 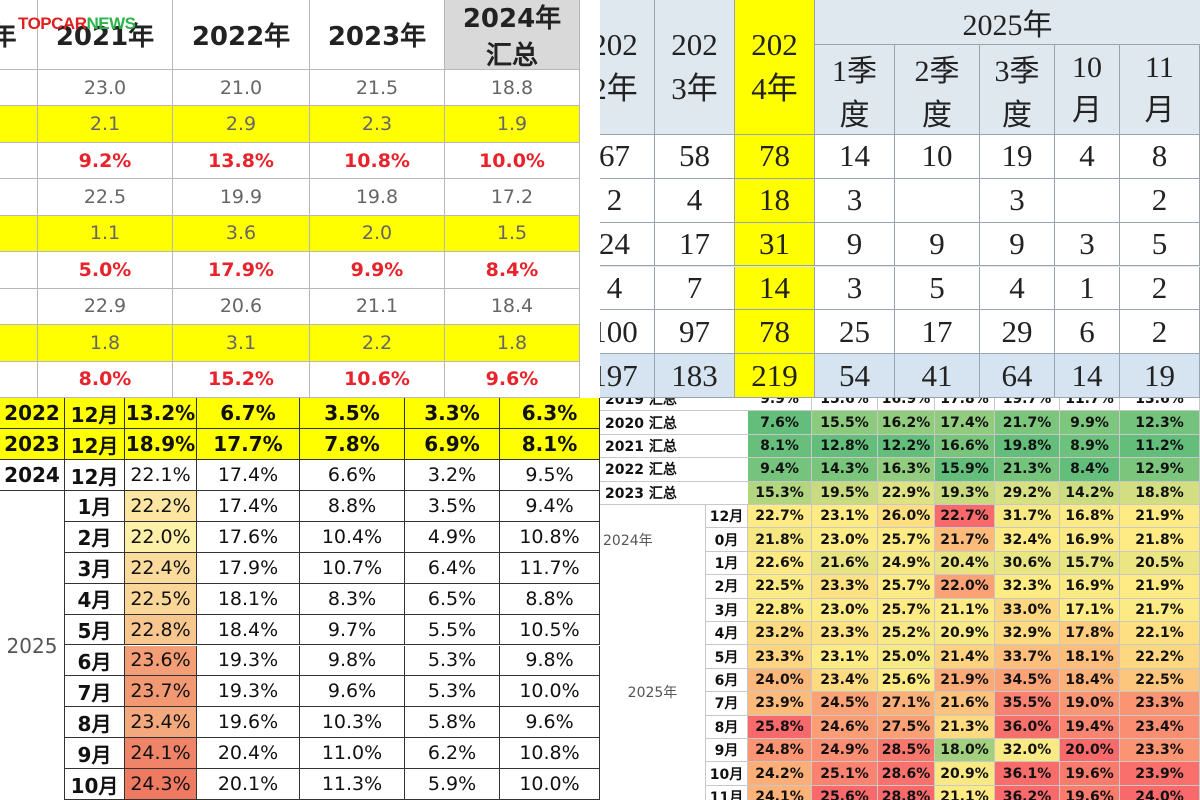 I want to click on cell: 9.4%, so click(x=780, y=470).